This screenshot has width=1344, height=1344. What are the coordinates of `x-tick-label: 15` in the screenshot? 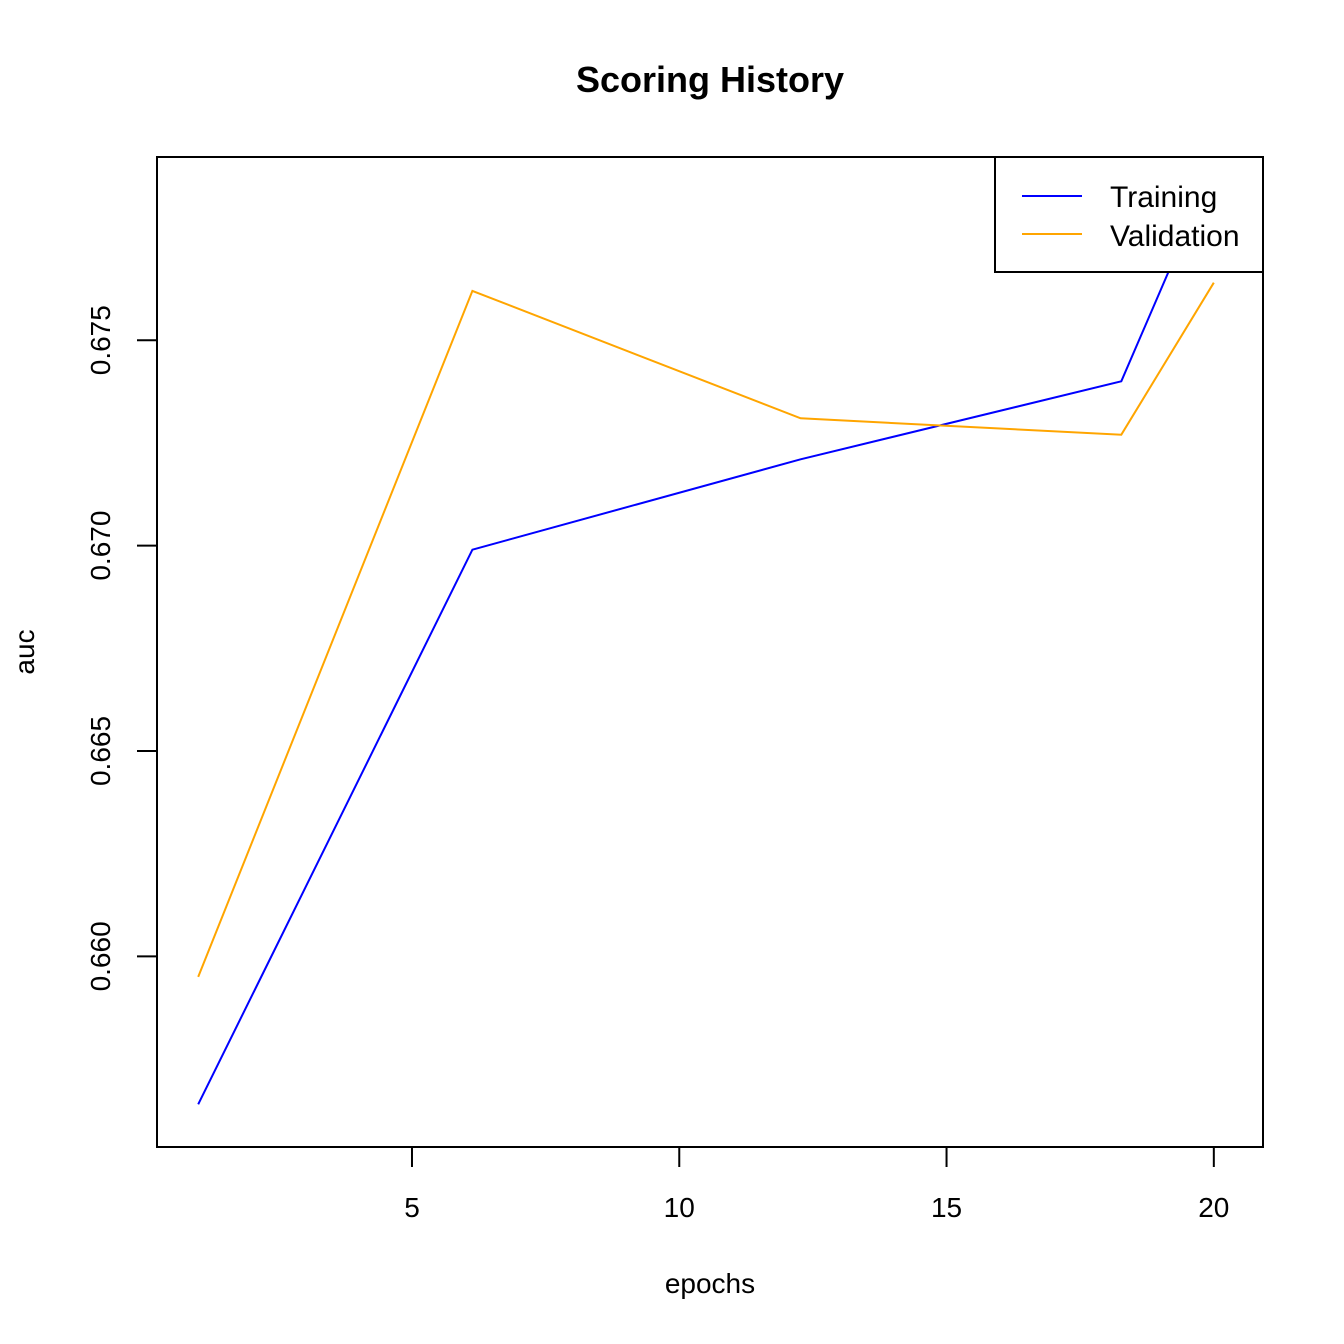 It's located at (946, 1207).